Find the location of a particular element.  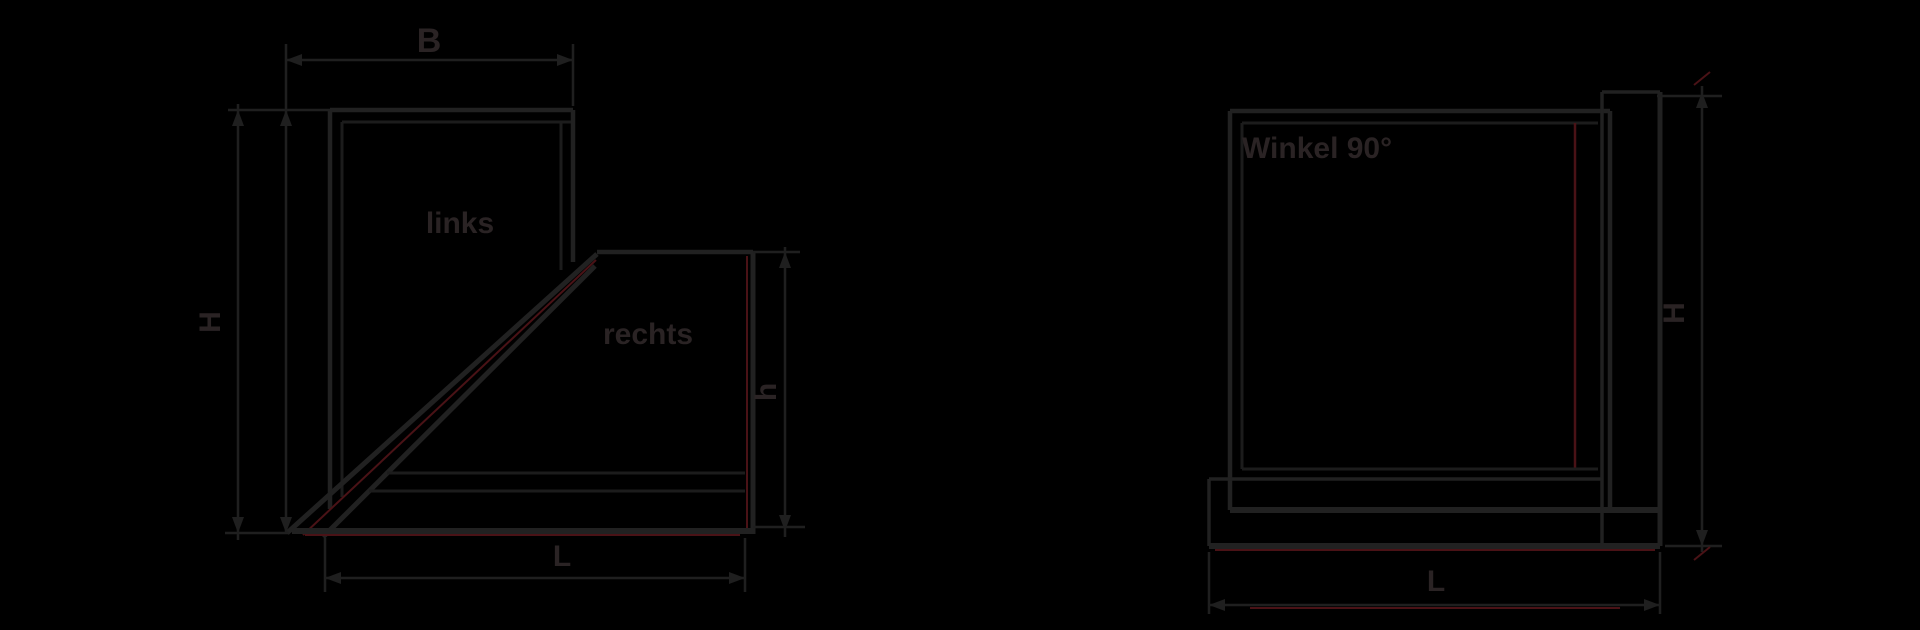

dim-l-label: L is located at coordinates (562, 556).